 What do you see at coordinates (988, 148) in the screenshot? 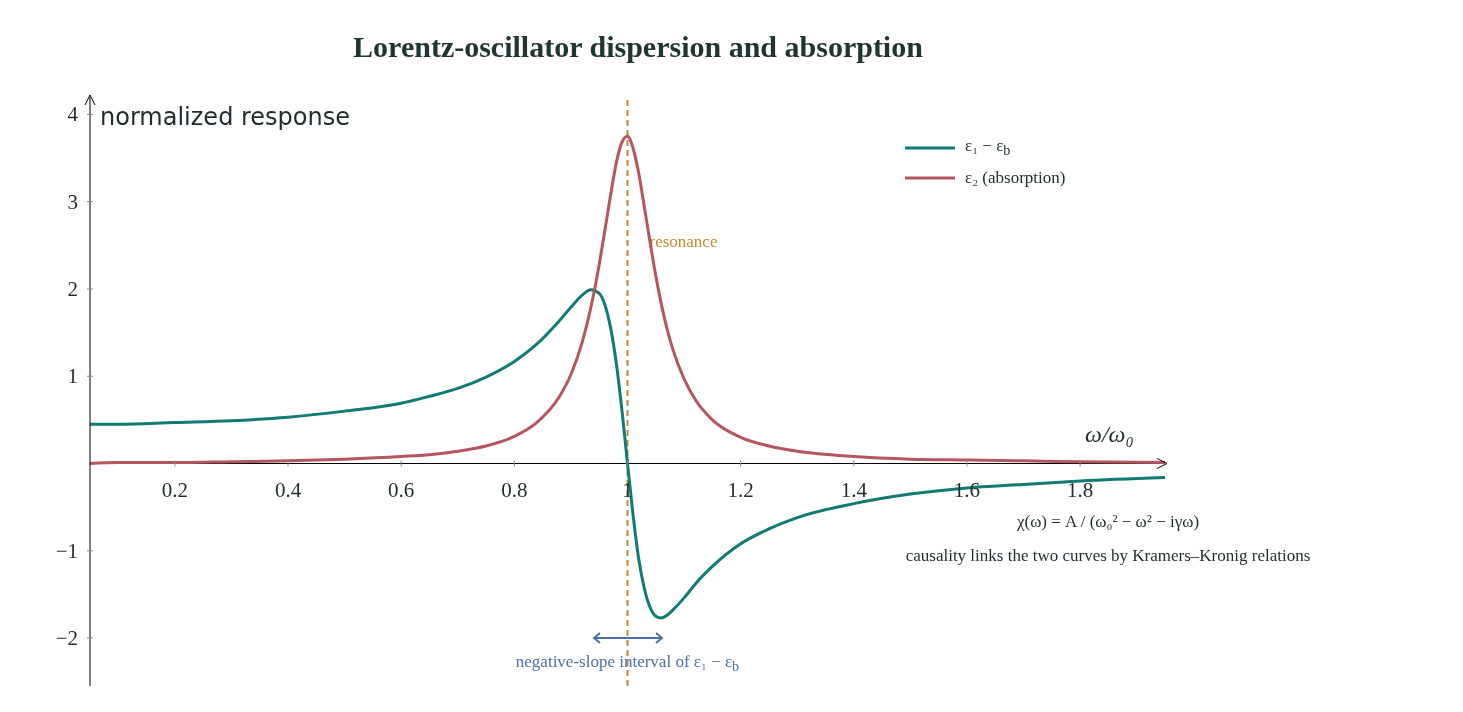
I see `legend-label: ε₁ − ε$_{b}$` at bounding box center [988, 148].